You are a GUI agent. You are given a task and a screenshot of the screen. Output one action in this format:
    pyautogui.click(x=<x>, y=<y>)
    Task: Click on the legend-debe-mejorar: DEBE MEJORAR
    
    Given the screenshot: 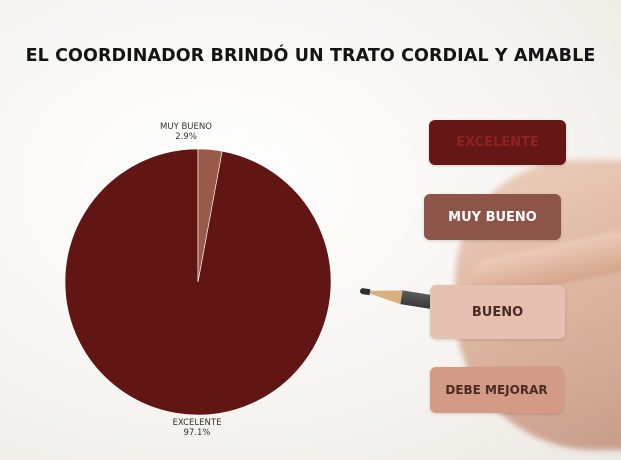 What is the action you would take?
    pyautogui.click(x=496, y=390)
    